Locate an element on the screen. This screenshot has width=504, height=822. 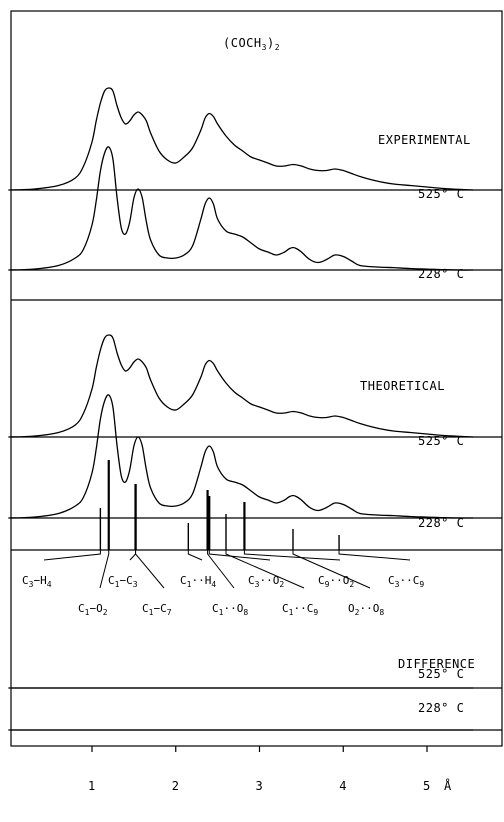
distance-label: C3··O2 is located at coordinates (266, 581).